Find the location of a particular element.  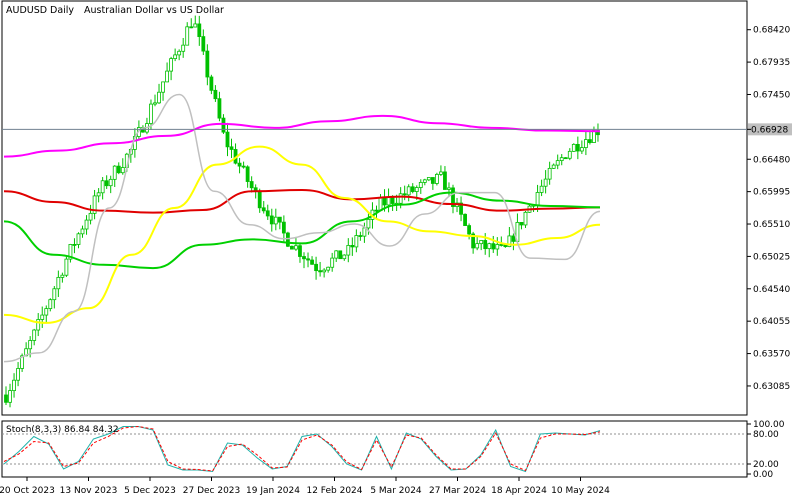

chart-header-description: Australian Dollar vs US Dollar is located at coordinates (154, 10).